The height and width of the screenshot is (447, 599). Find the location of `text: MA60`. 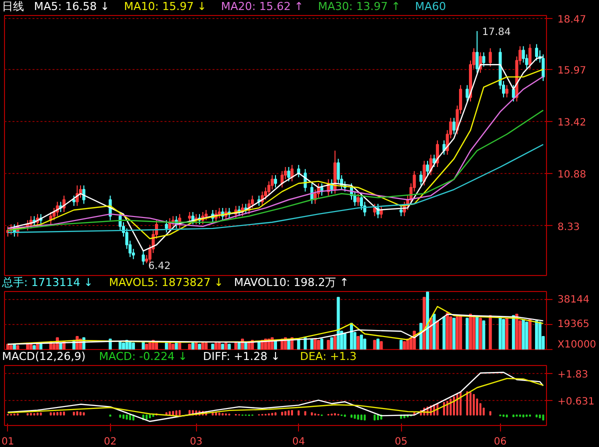

text: MA60 is located at coordinates (430, 7).